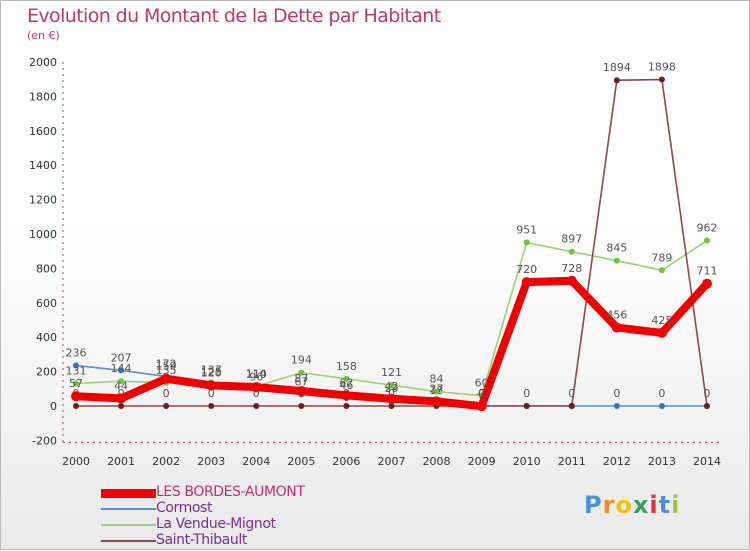  I want to click on data-label: 57, so click(76, 383).